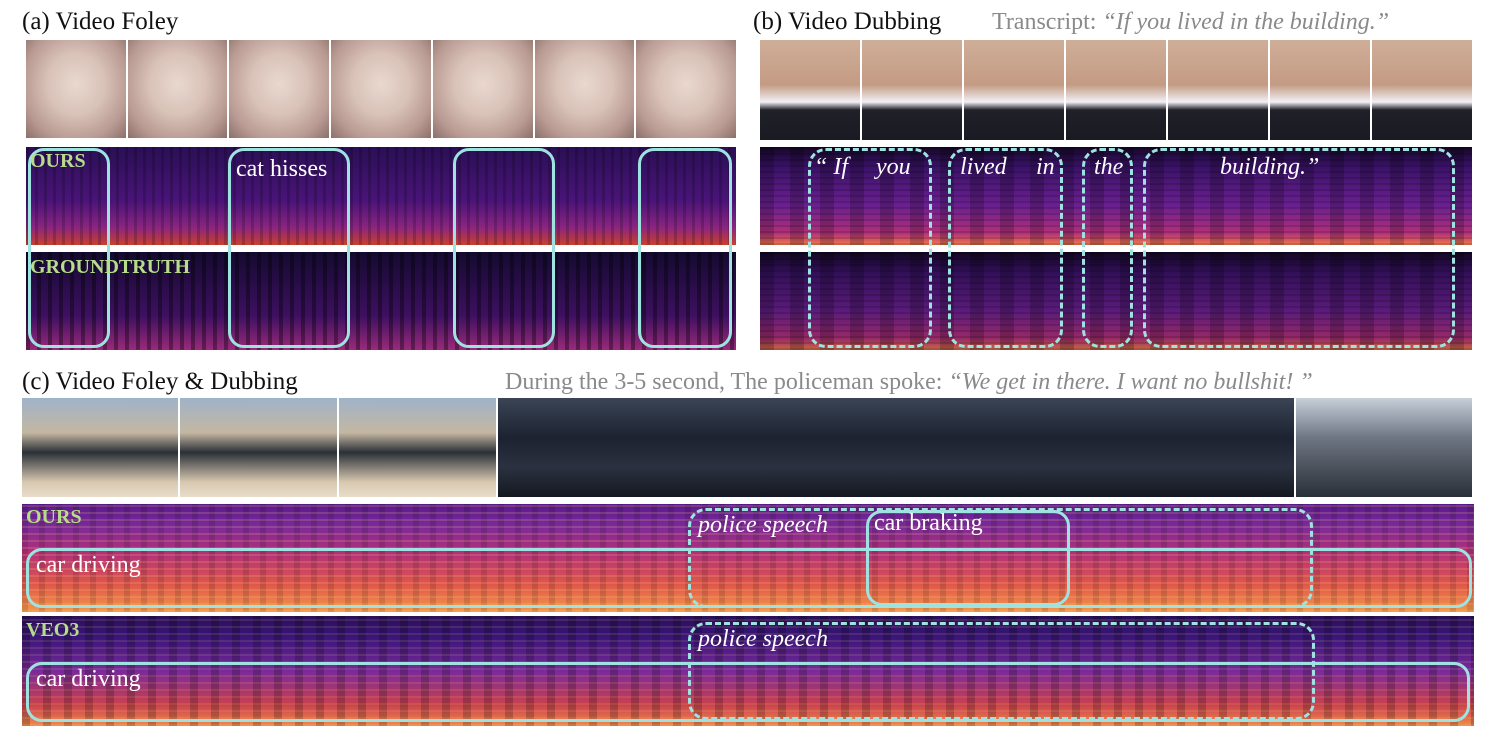 The image size is (1500, 750). What do you see at coordinates (160, 381) in the screenshot?
I see `panel-c-title: (c) Video Foley & Dubbing` at bounding box center [160, 381].